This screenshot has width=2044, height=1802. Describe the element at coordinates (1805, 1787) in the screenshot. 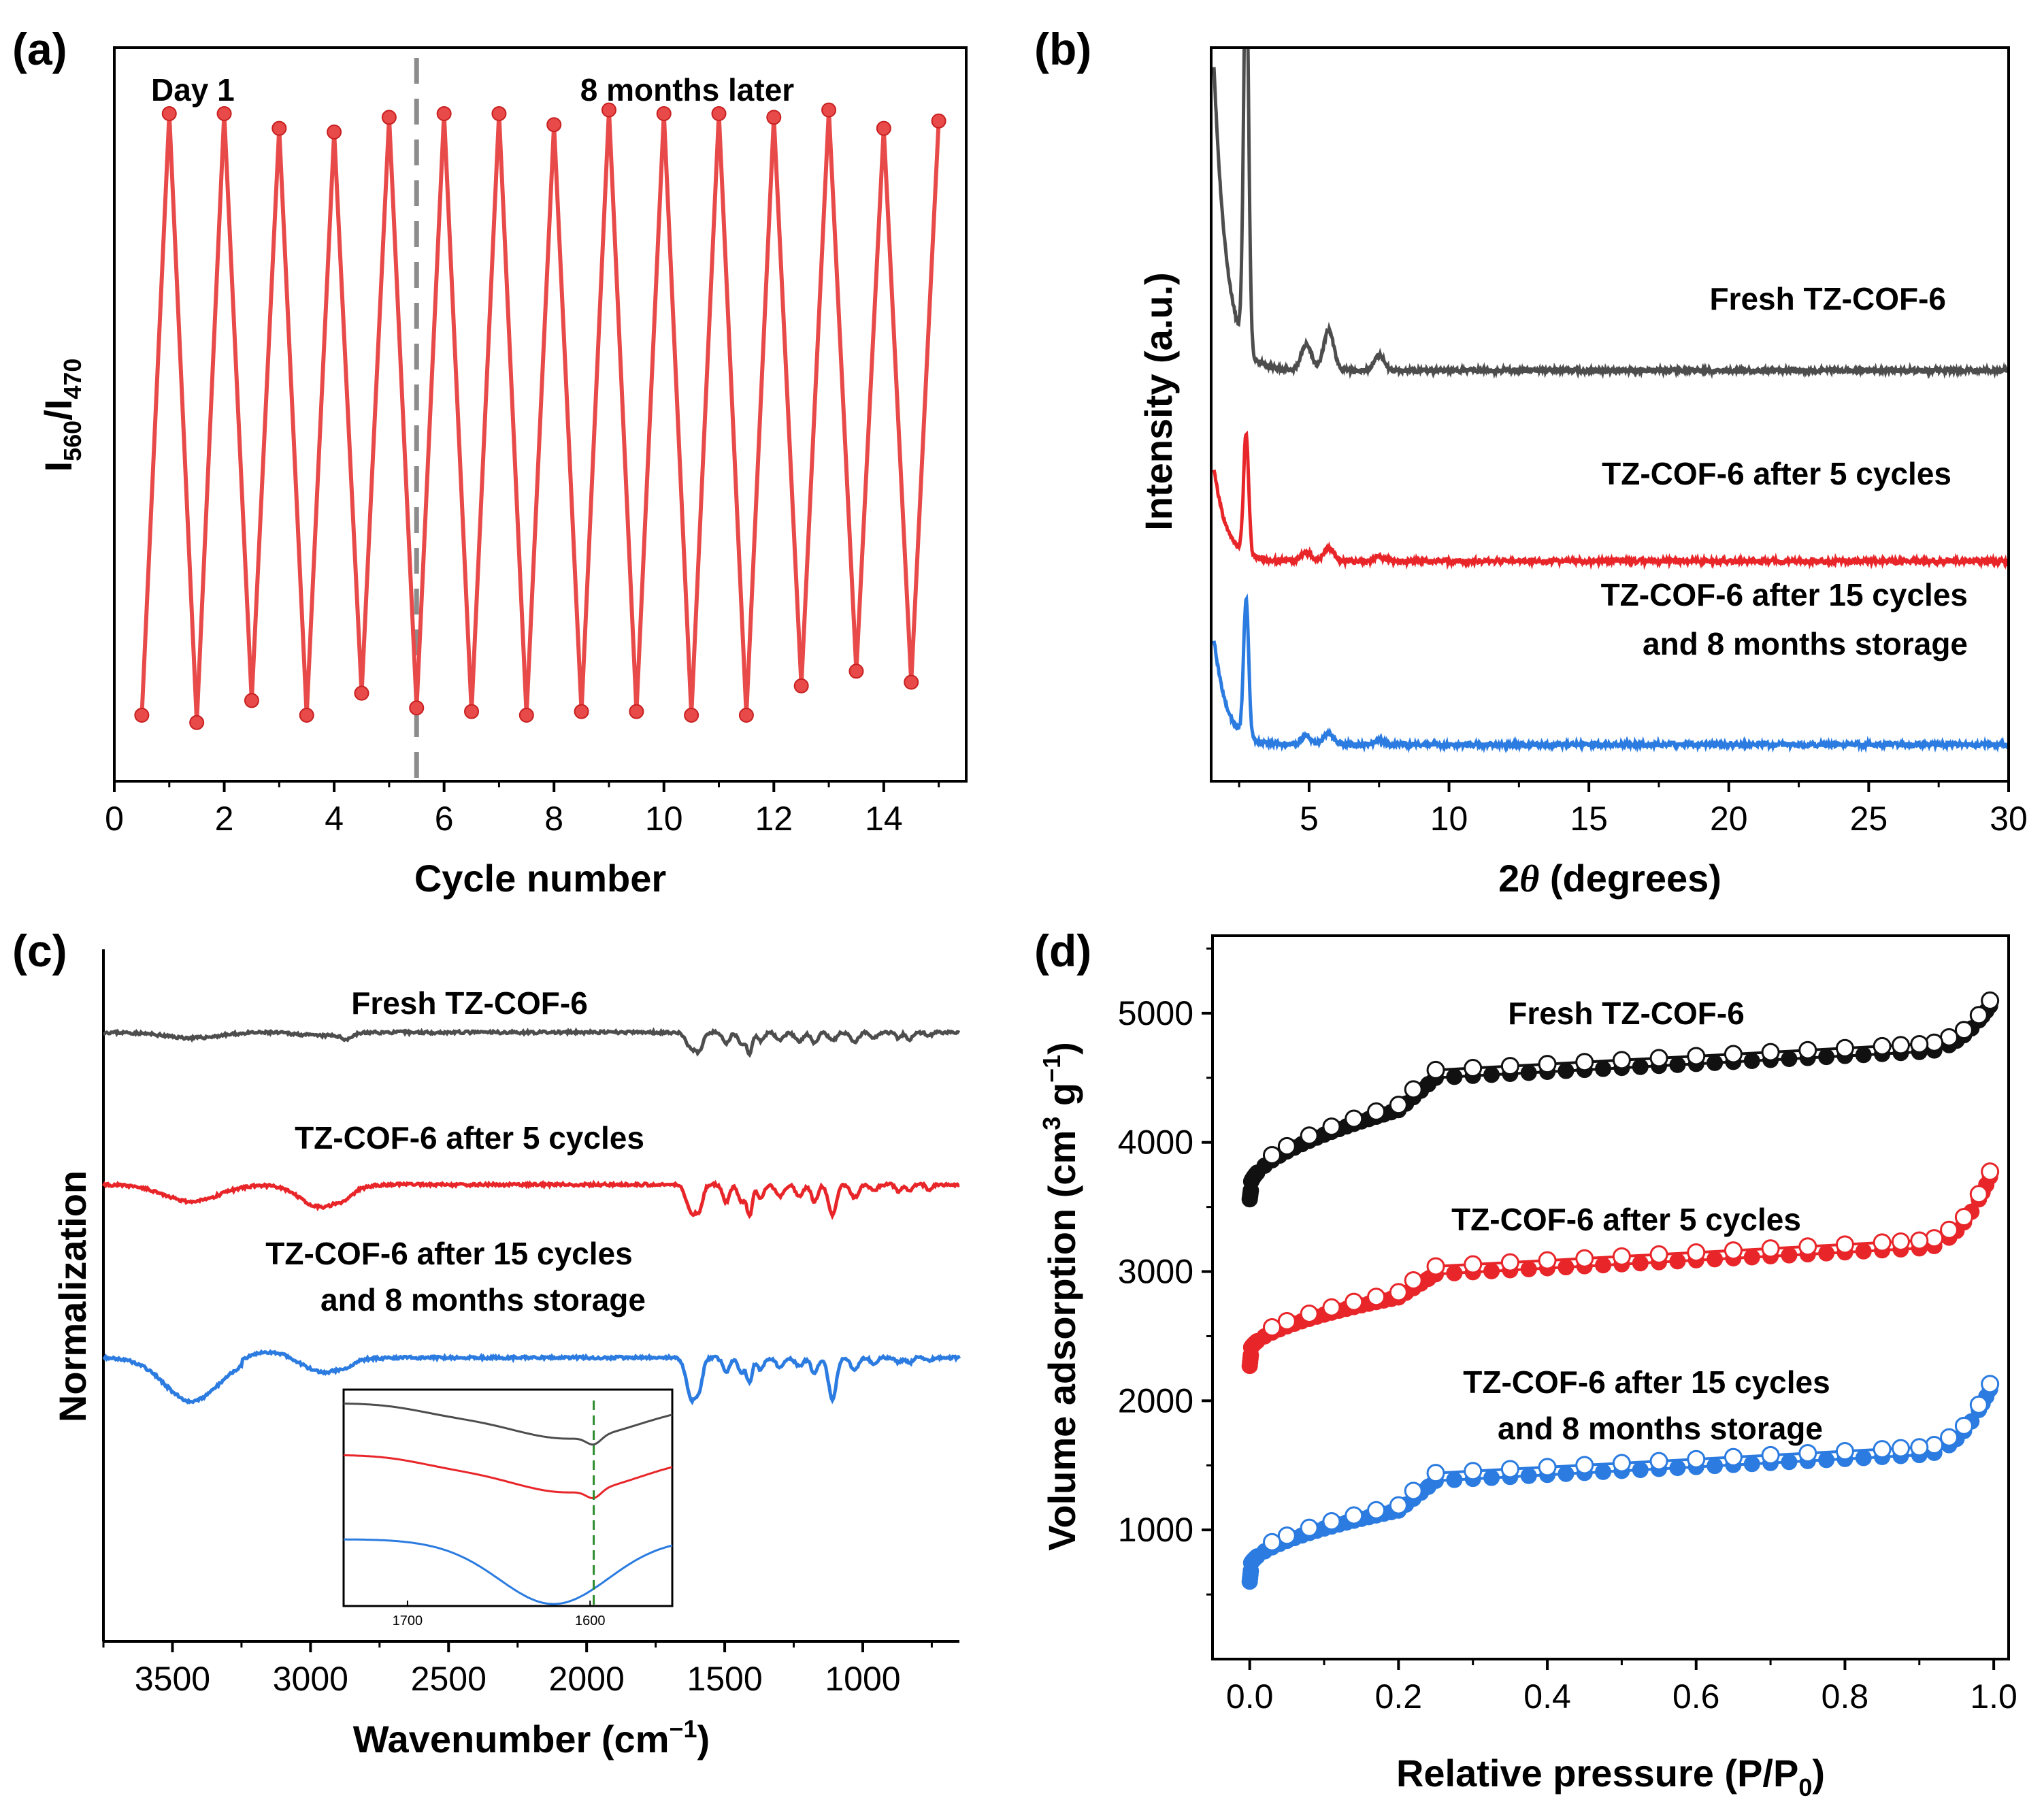

I see `x-label-subscript: 0` at that location.